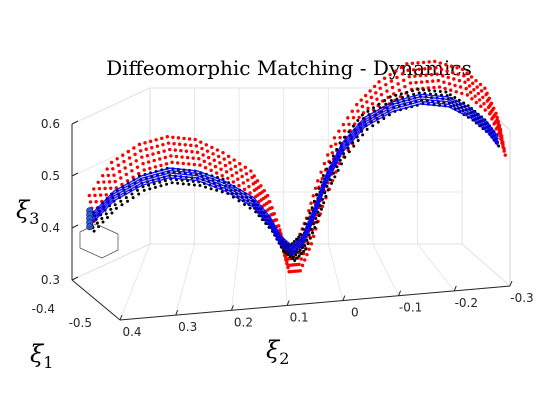  I want to click on start-box, so click(99, 241).